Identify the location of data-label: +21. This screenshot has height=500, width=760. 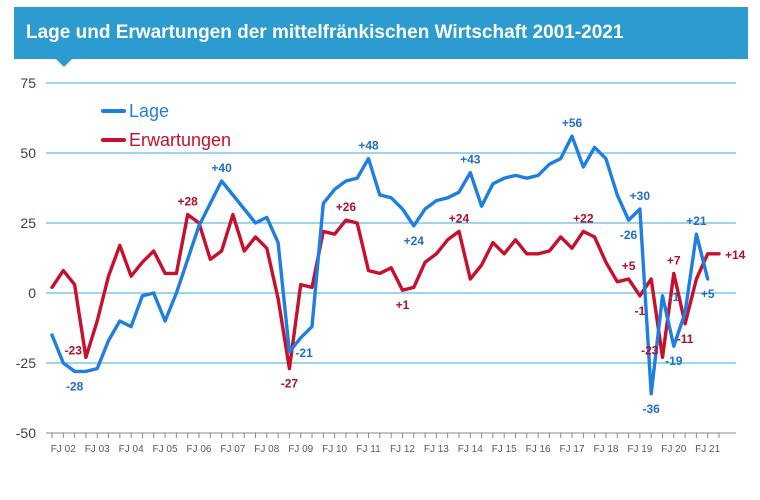
(696, 221).